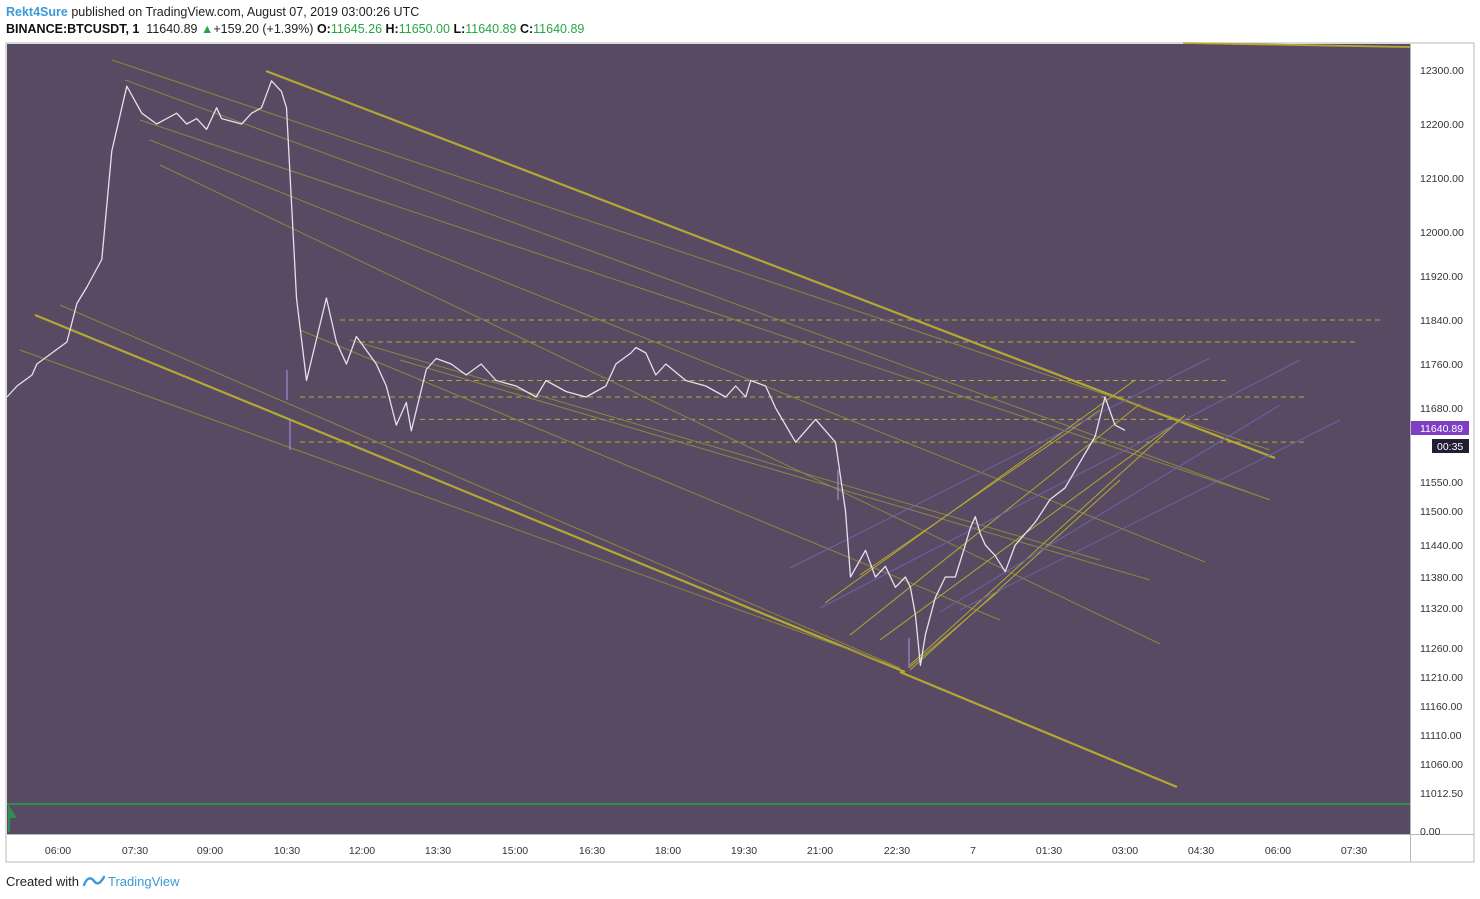 This screenshot has width=1480, height=899. Describe the element at coordinates (438, 851) in the screenshot. I see `time-tick-label: 13:30` at that location.